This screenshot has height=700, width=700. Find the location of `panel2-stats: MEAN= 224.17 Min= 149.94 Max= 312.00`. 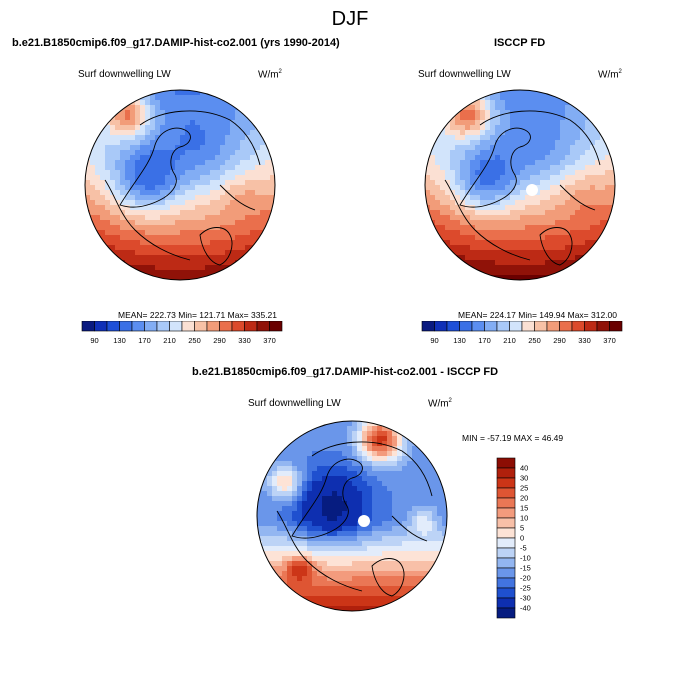

panel2-stats: MEAN= 224.17 Min= 149.94 Max= 312.00 is located at coordinates (538, 315).